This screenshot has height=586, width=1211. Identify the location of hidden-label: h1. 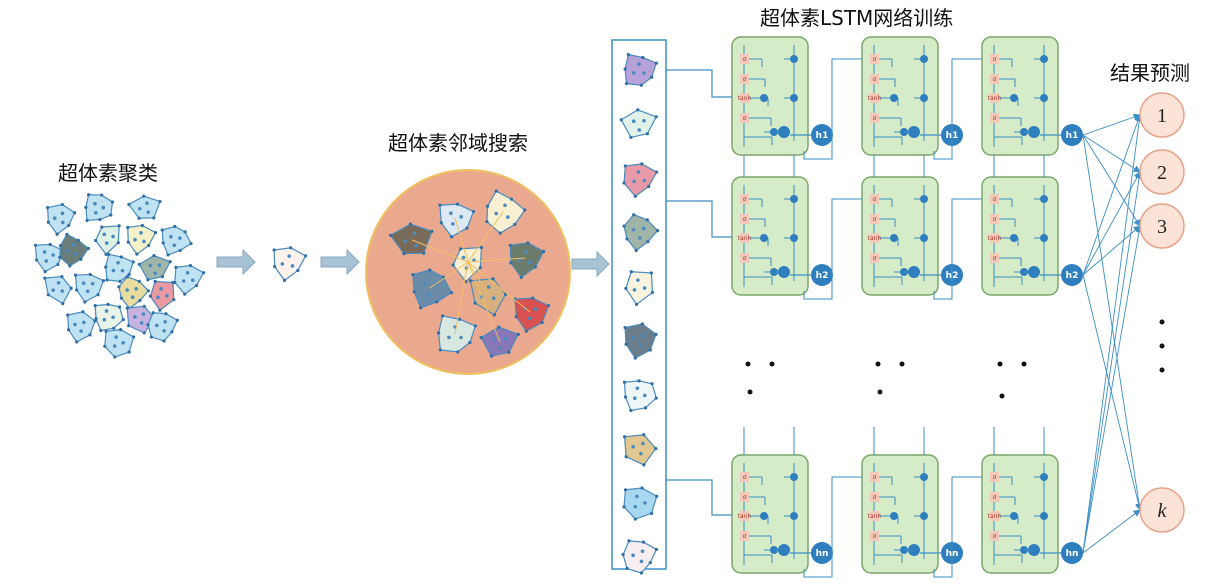
(822, 136).